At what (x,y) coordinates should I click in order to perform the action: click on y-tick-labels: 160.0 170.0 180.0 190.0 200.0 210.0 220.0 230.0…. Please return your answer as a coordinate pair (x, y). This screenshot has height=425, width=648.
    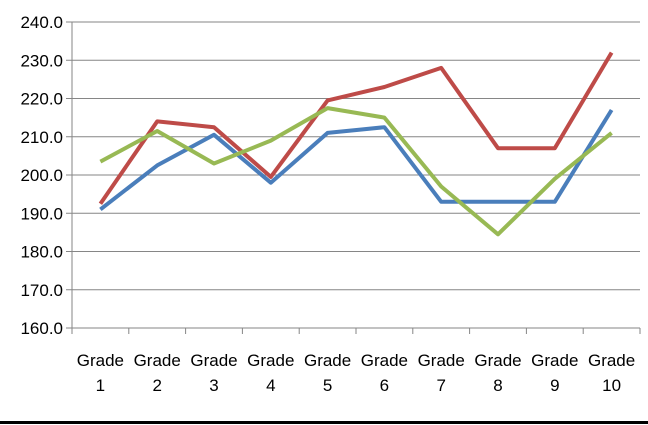
    Looking at the image, I should click on (41, 175).